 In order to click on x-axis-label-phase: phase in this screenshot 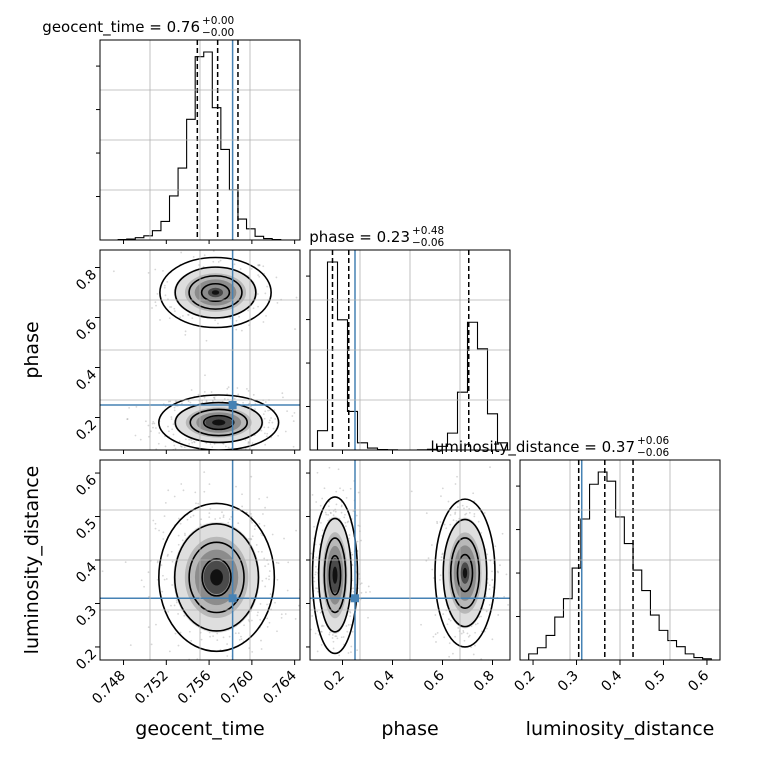, I will do `click(409, 729)`.